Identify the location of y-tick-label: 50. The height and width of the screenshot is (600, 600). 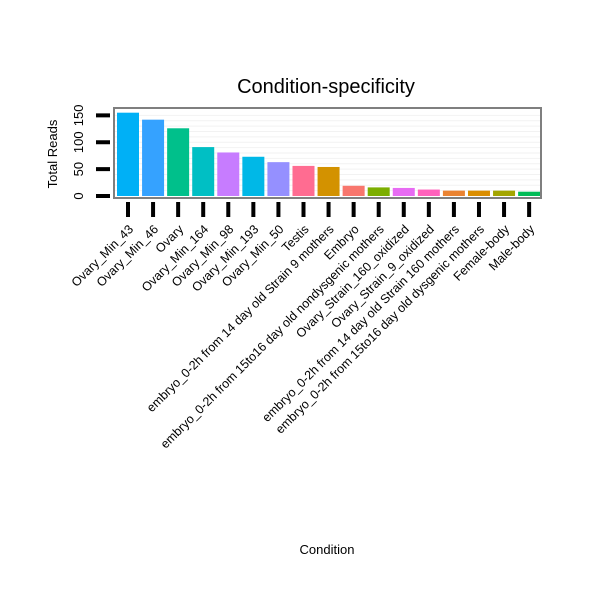
(78, 169).